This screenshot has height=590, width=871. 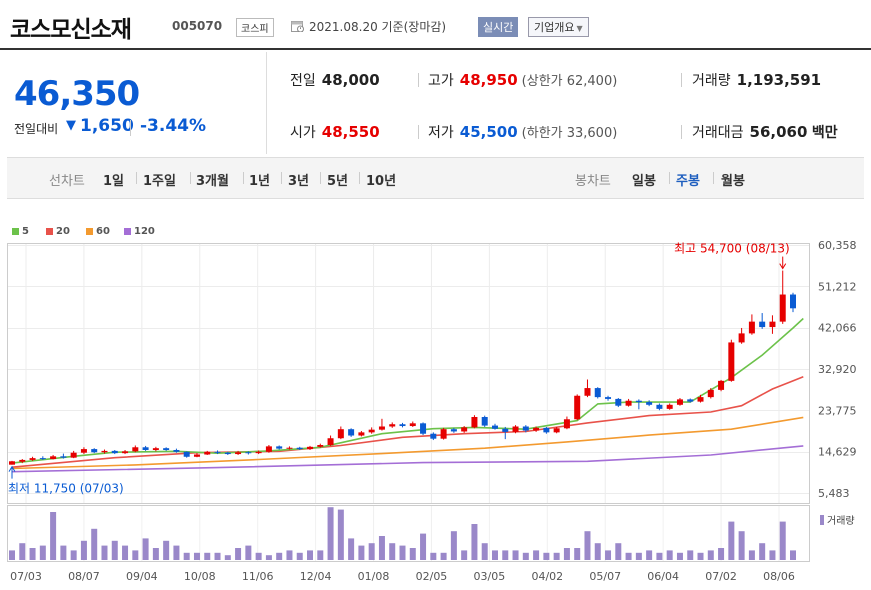 I want to click on realtime-button: 실시간, so click(x=498, y=27).